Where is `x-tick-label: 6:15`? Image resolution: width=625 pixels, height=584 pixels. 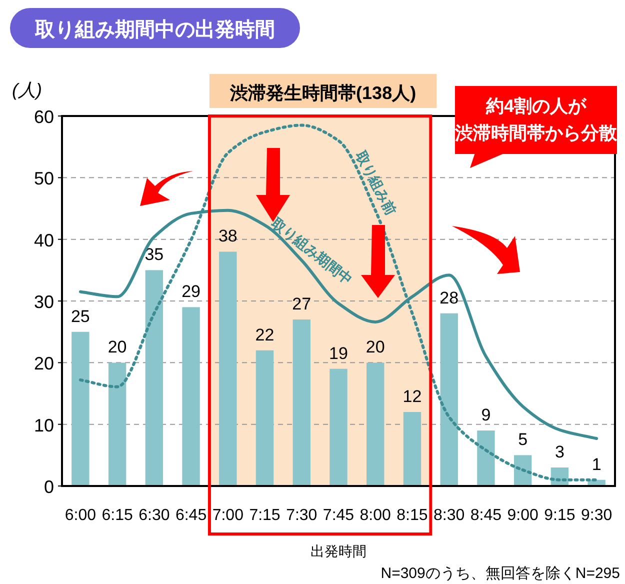
x-tick-label: 6:15 is located at coordinates (117, 515).